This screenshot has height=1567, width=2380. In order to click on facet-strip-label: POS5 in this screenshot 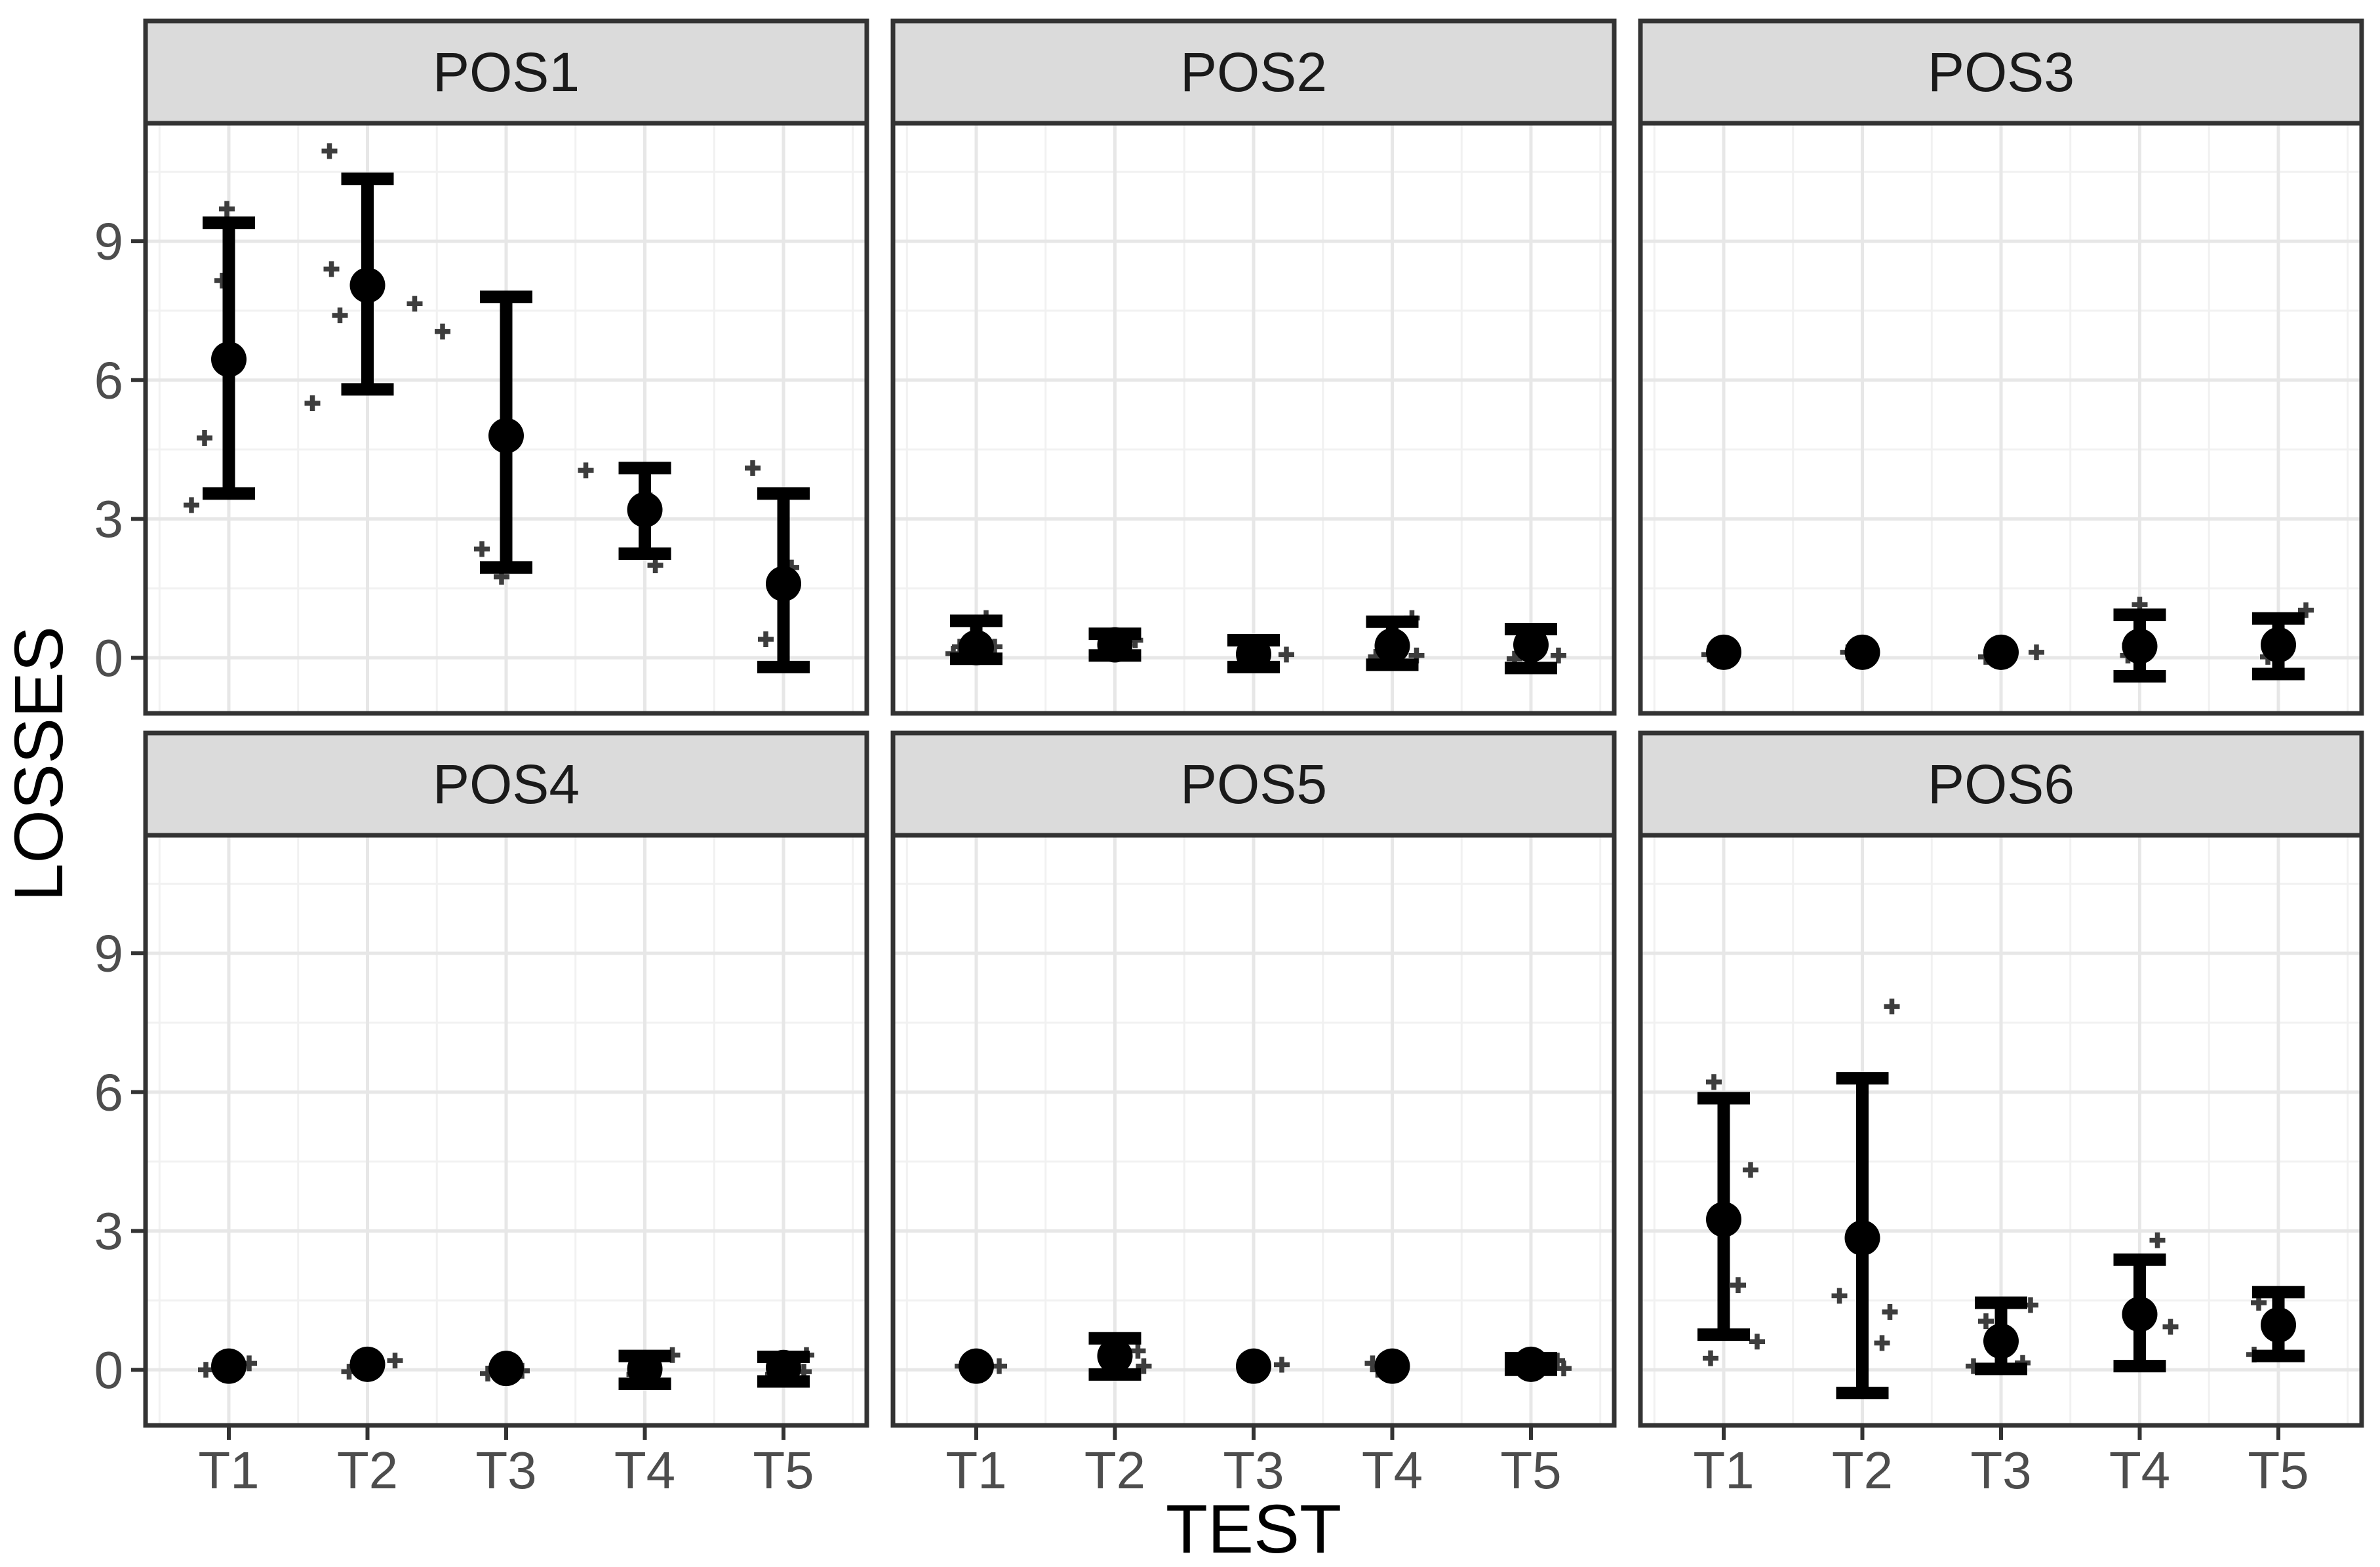, I will do `click(1253, 784)`.